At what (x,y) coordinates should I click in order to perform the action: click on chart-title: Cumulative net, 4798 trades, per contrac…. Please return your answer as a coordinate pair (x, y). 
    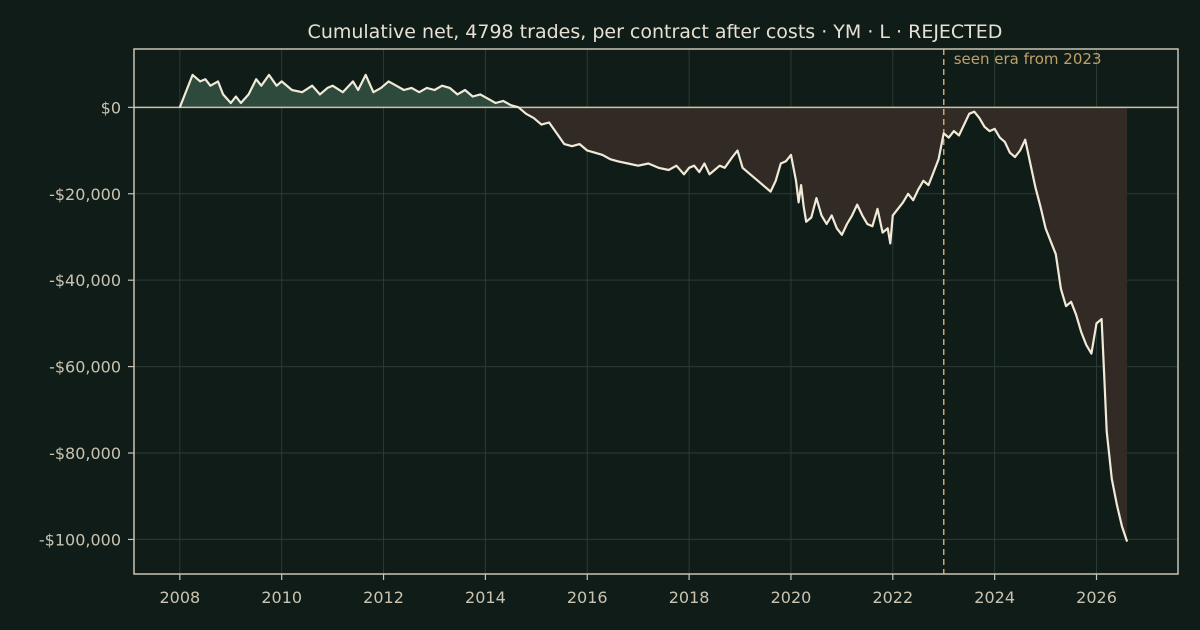
    Looking at the image, I should click on (655, 32).